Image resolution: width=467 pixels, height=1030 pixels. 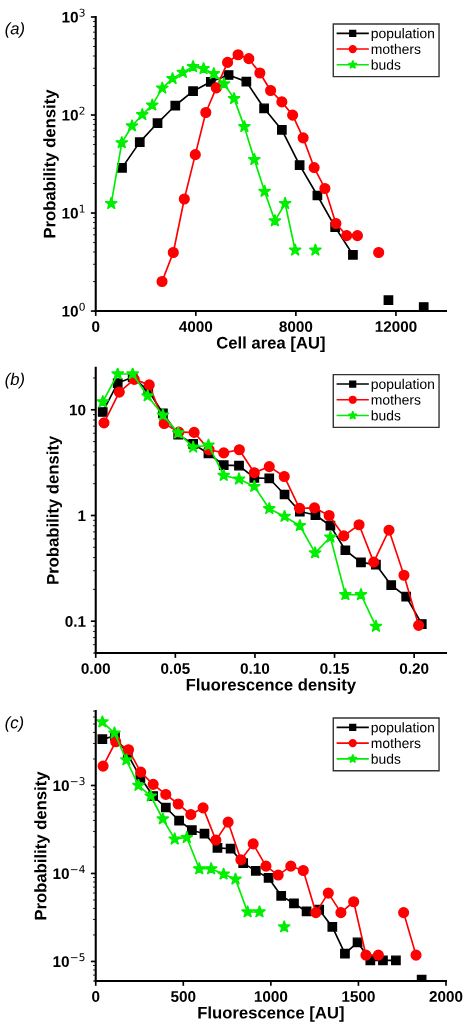 I want to click on text: (c), so click(x=14, y=724).